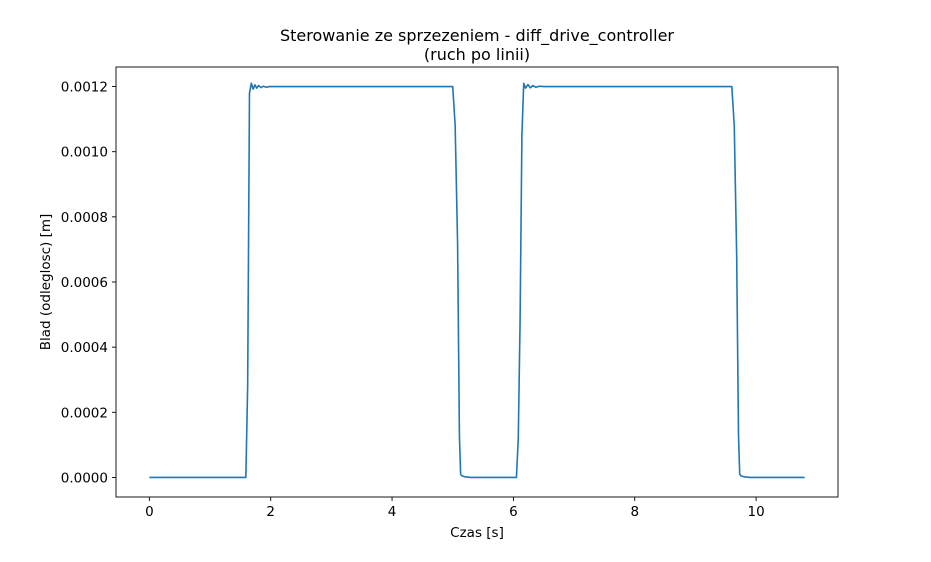 The height and width of the screenshot is (562, 931). I want to click on x-tick-label: 6, so click(513, 512).